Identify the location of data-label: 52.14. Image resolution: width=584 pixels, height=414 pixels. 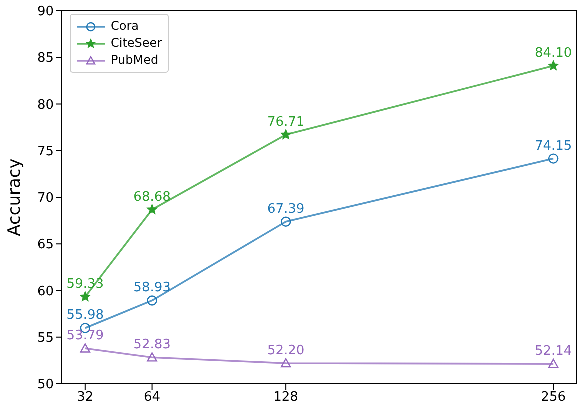
(553, 352).